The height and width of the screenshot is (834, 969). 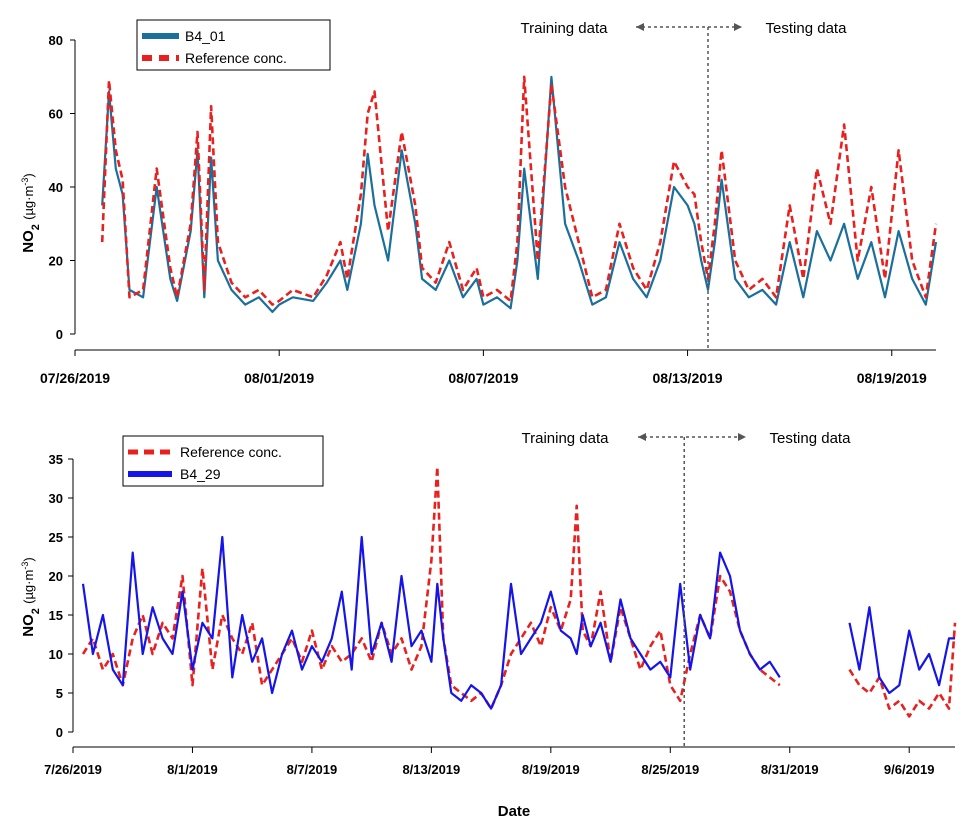 I want to click on bottom-legend: Reference conc. B4_29, so click(x=223, y=461).